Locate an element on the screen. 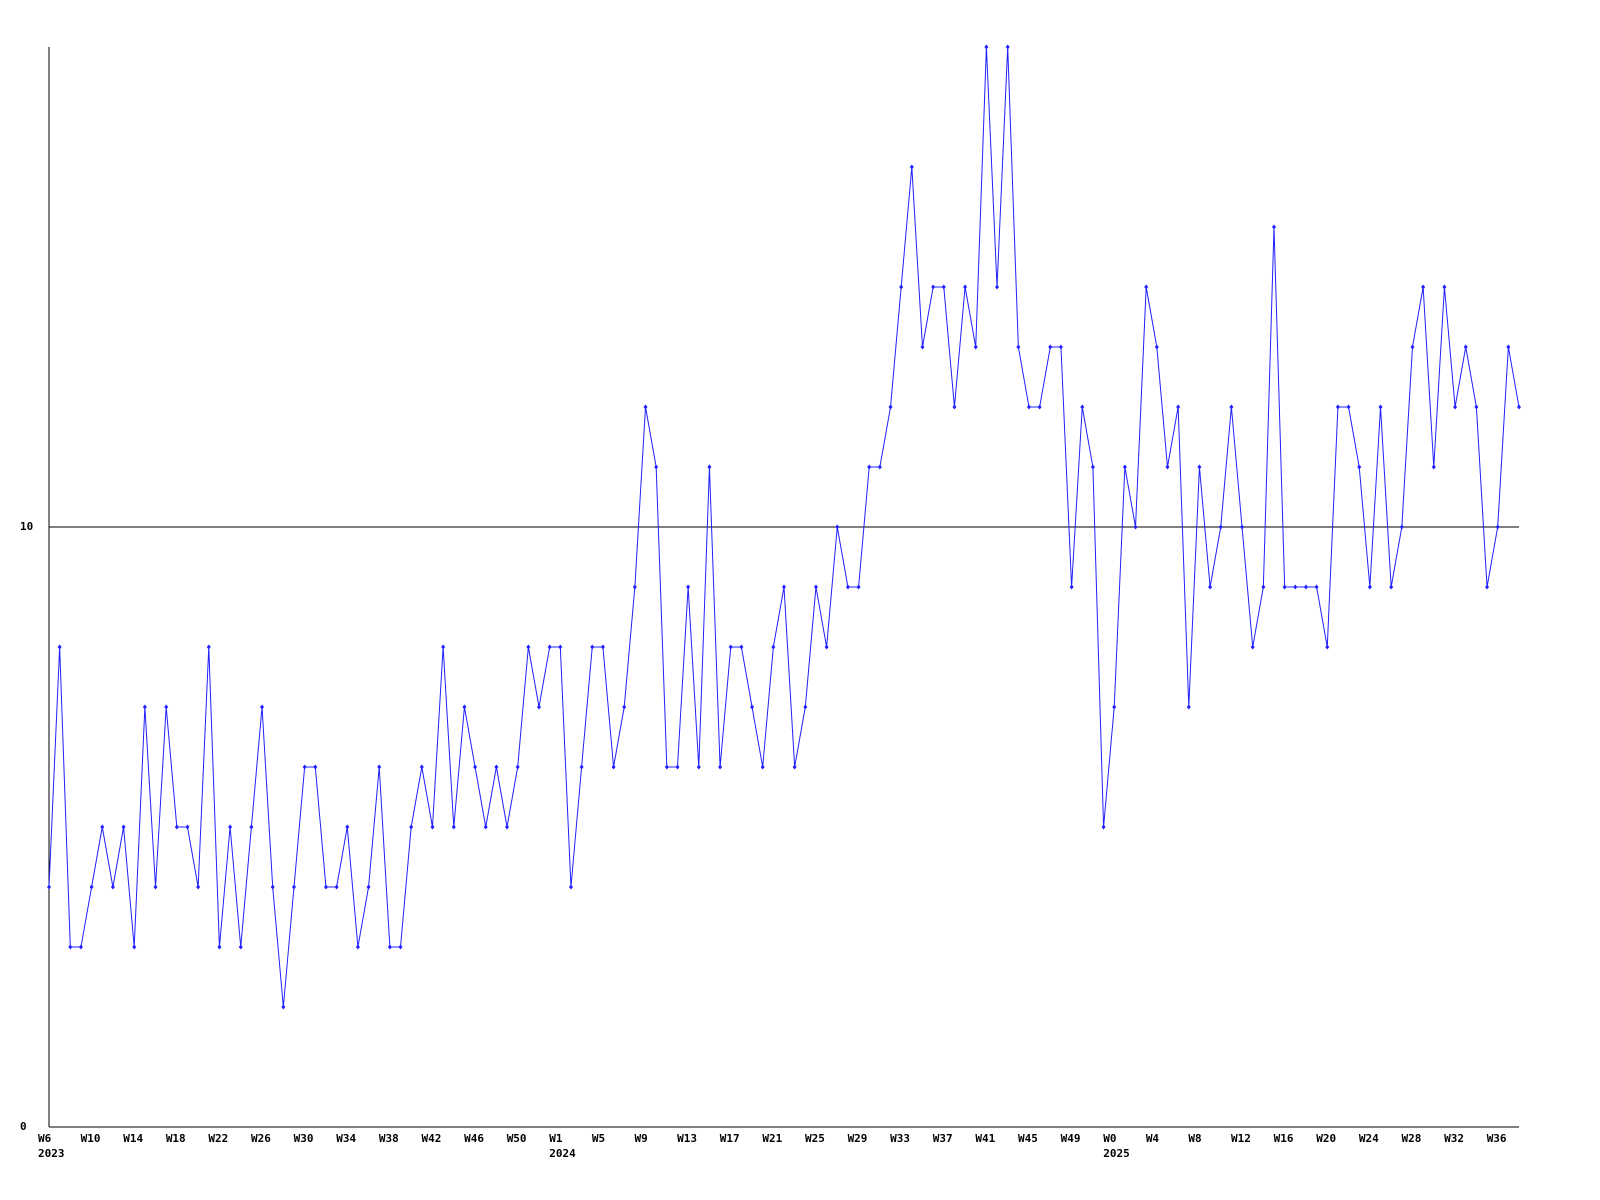  x-tick-label: W20 is located at coordinates (1326, 1138).